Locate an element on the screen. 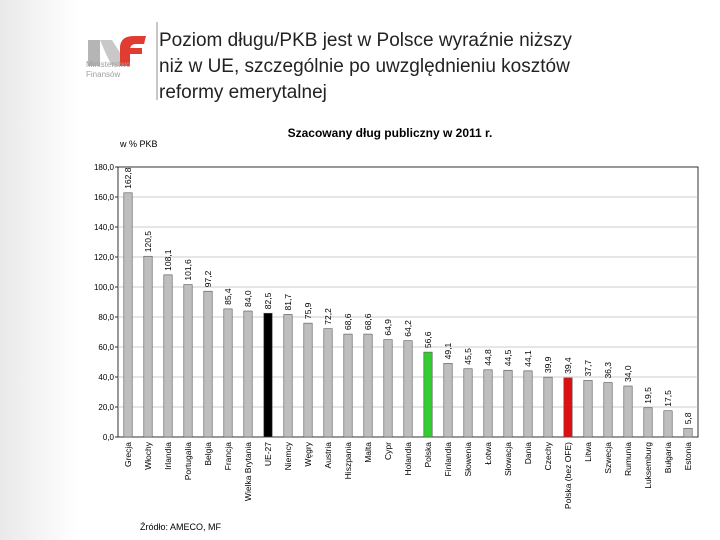  x-tick-label: Słowenia is located at coordinates (468, 459).